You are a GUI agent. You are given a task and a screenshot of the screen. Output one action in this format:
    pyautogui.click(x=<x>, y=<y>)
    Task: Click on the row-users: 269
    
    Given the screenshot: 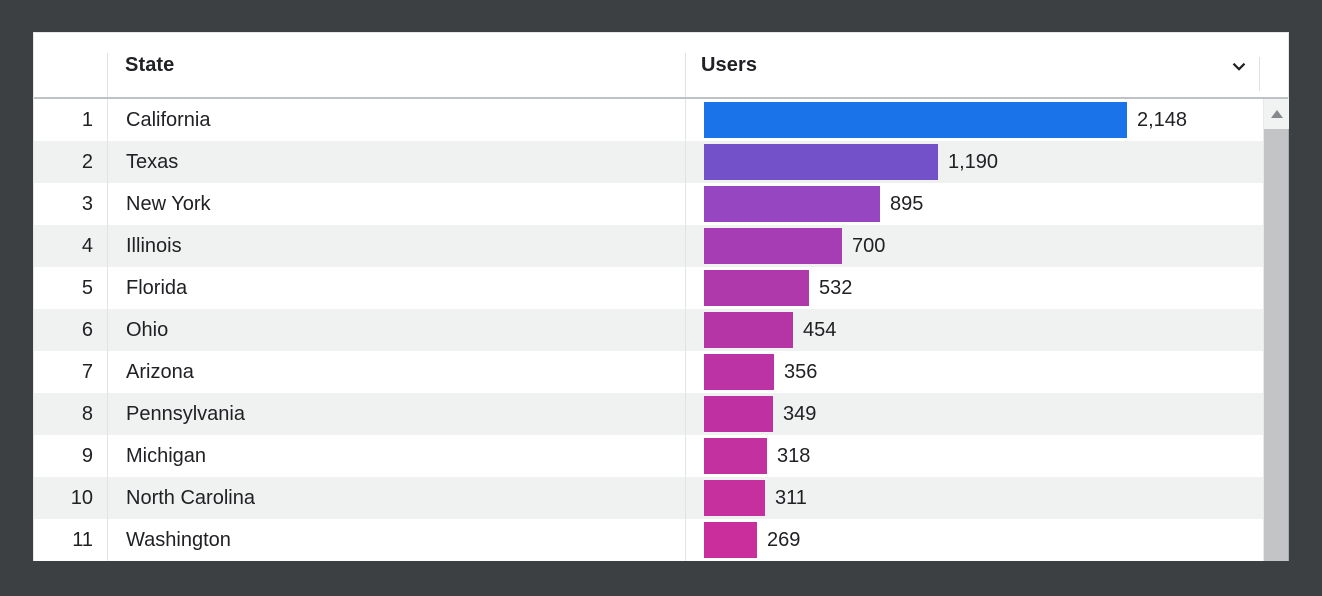 What is the action you would take?
    pyautogui.click(x=974, y=540)
    